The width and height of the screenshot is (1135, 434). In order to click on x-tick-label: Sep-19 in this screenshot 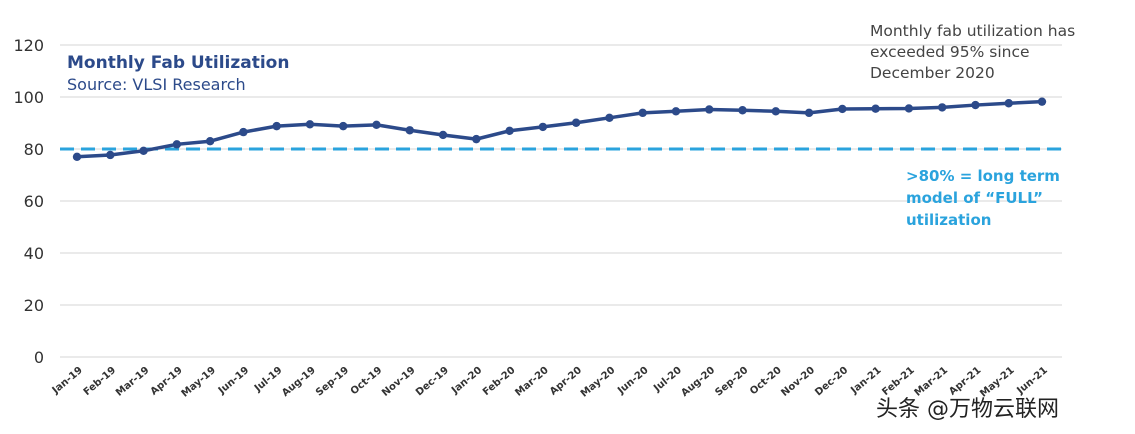, I will do `click(332, 382)`.